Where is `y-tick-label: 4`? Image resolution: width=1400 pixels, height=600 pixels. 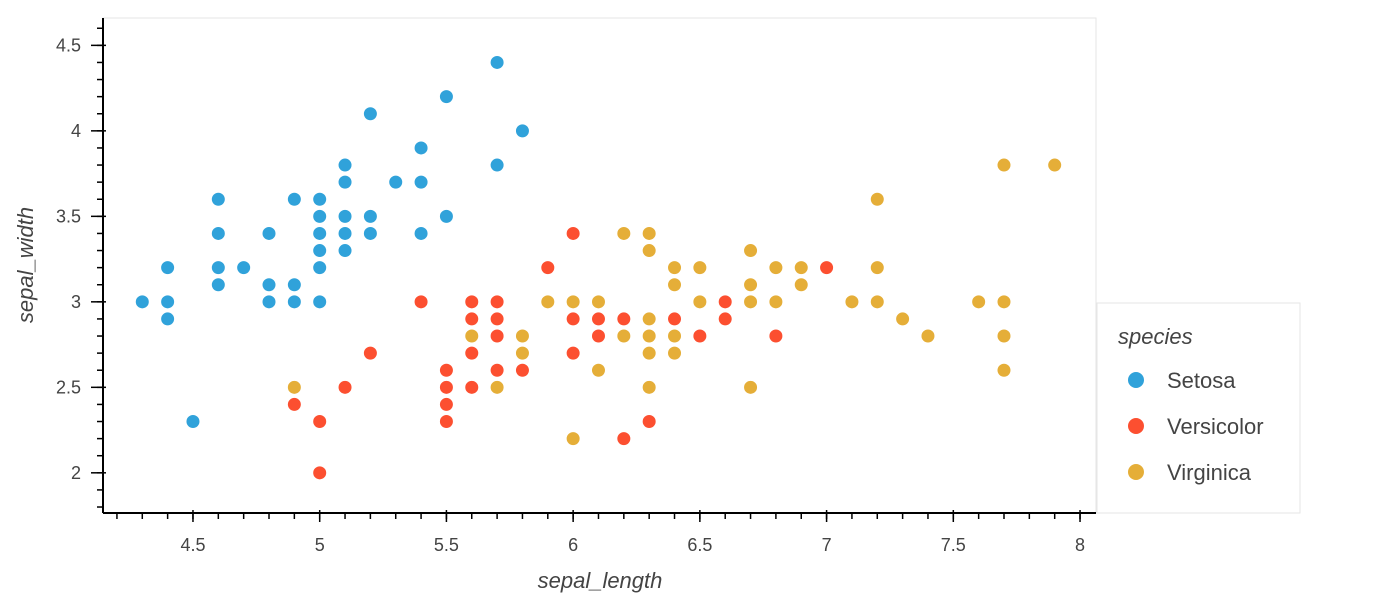
y-tick-label: 4 is located at coordinates (76, 131).